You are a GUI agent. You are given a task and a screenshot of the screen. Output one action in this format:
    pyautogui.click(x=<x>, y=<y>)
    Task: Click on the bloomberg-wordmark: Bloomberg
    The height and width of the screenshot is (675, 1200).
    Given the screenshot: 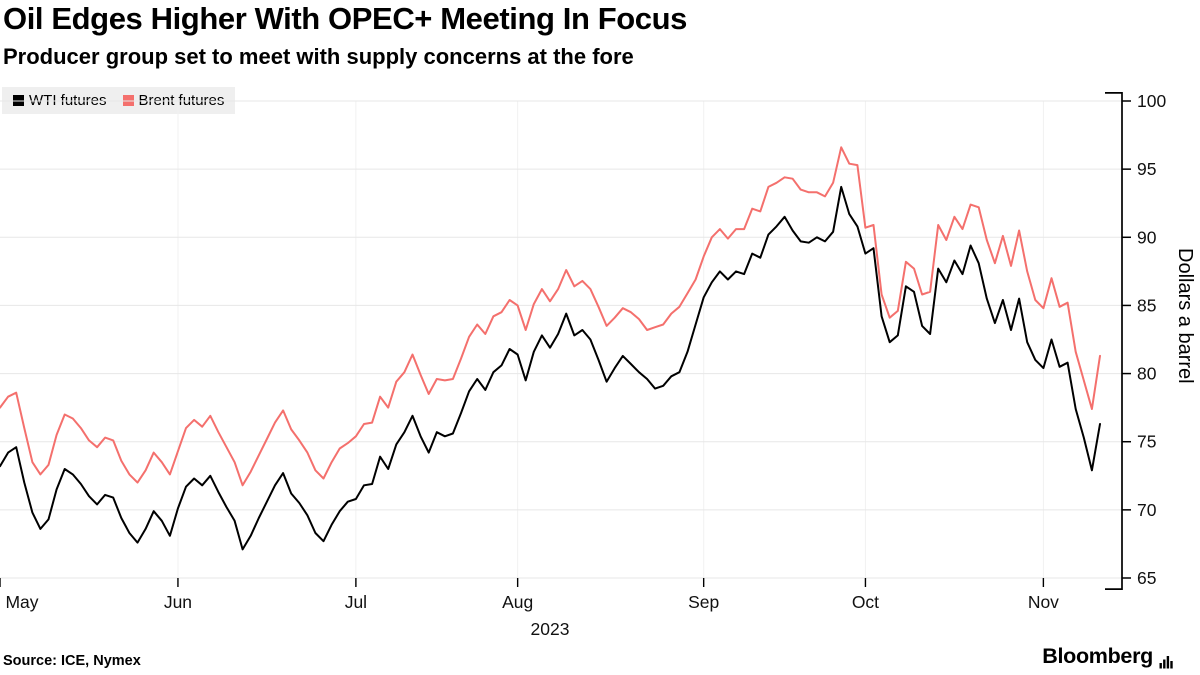 What is the action you would take?
    pyautogui.click(x=1097, y=656)
    